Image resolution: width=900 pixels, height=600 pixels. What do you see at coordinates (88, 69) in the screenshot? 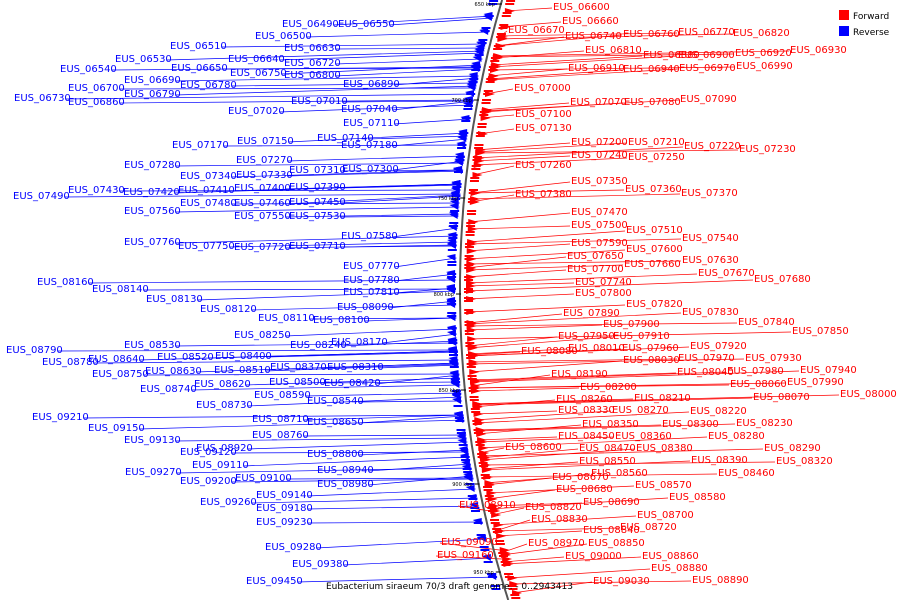
I see `gene-label: EUS_06540` at bounding box center [88, 69].